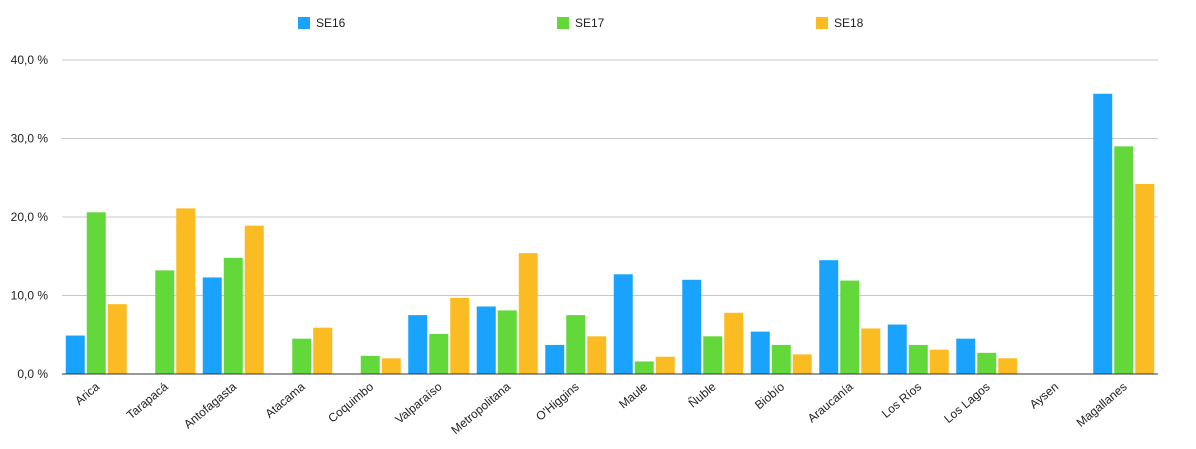  Describe the element at coordinates (147, 400) in the screenshot. I see `x-category-label: Tarapacá` at that location.